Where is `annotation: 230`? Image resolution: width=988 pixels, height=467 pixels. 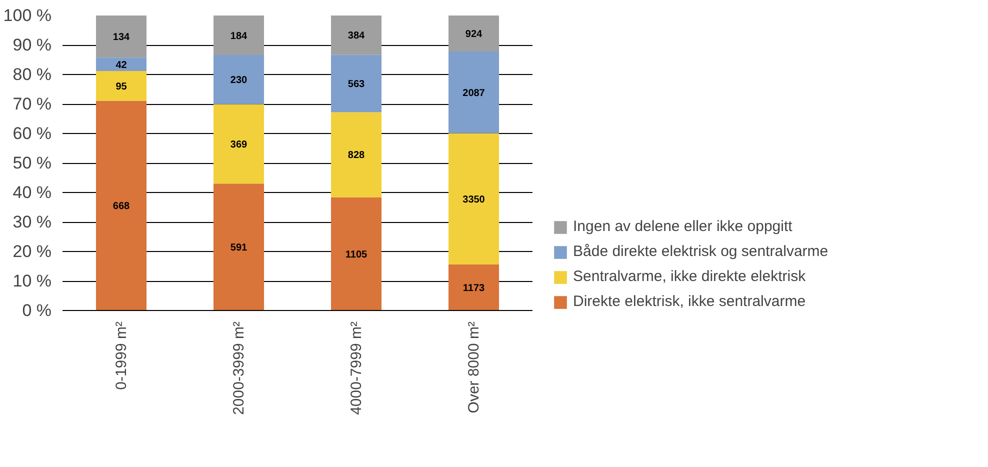
annotation: 230 is located at coordinates (239, 80).